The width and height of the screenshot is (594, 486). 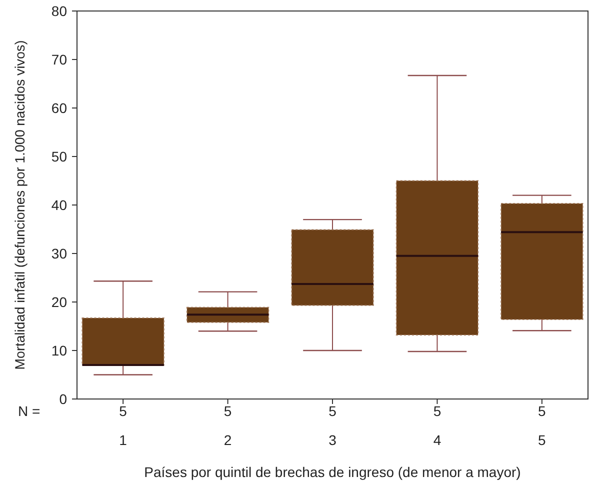 What do you see at coordinates (59, 10) in the screenshot?
I see `y-tick-label: 80` at bounding box center [59, 10].